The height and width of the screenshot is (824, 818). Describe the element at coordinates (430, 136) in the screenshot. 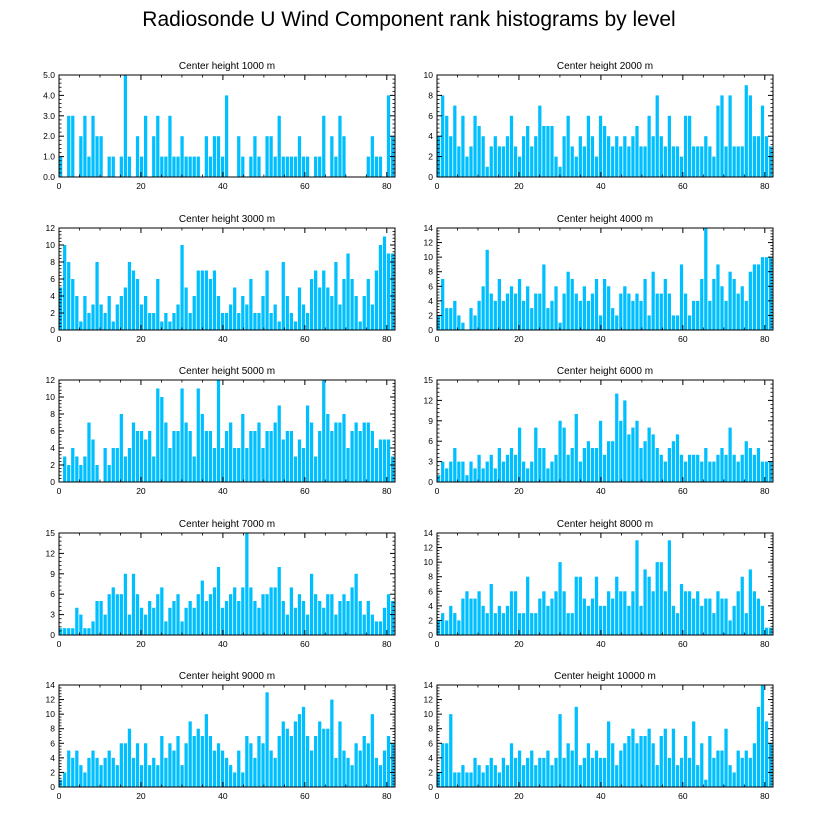

I see `panel-2-ytick-label: 4` at that location.